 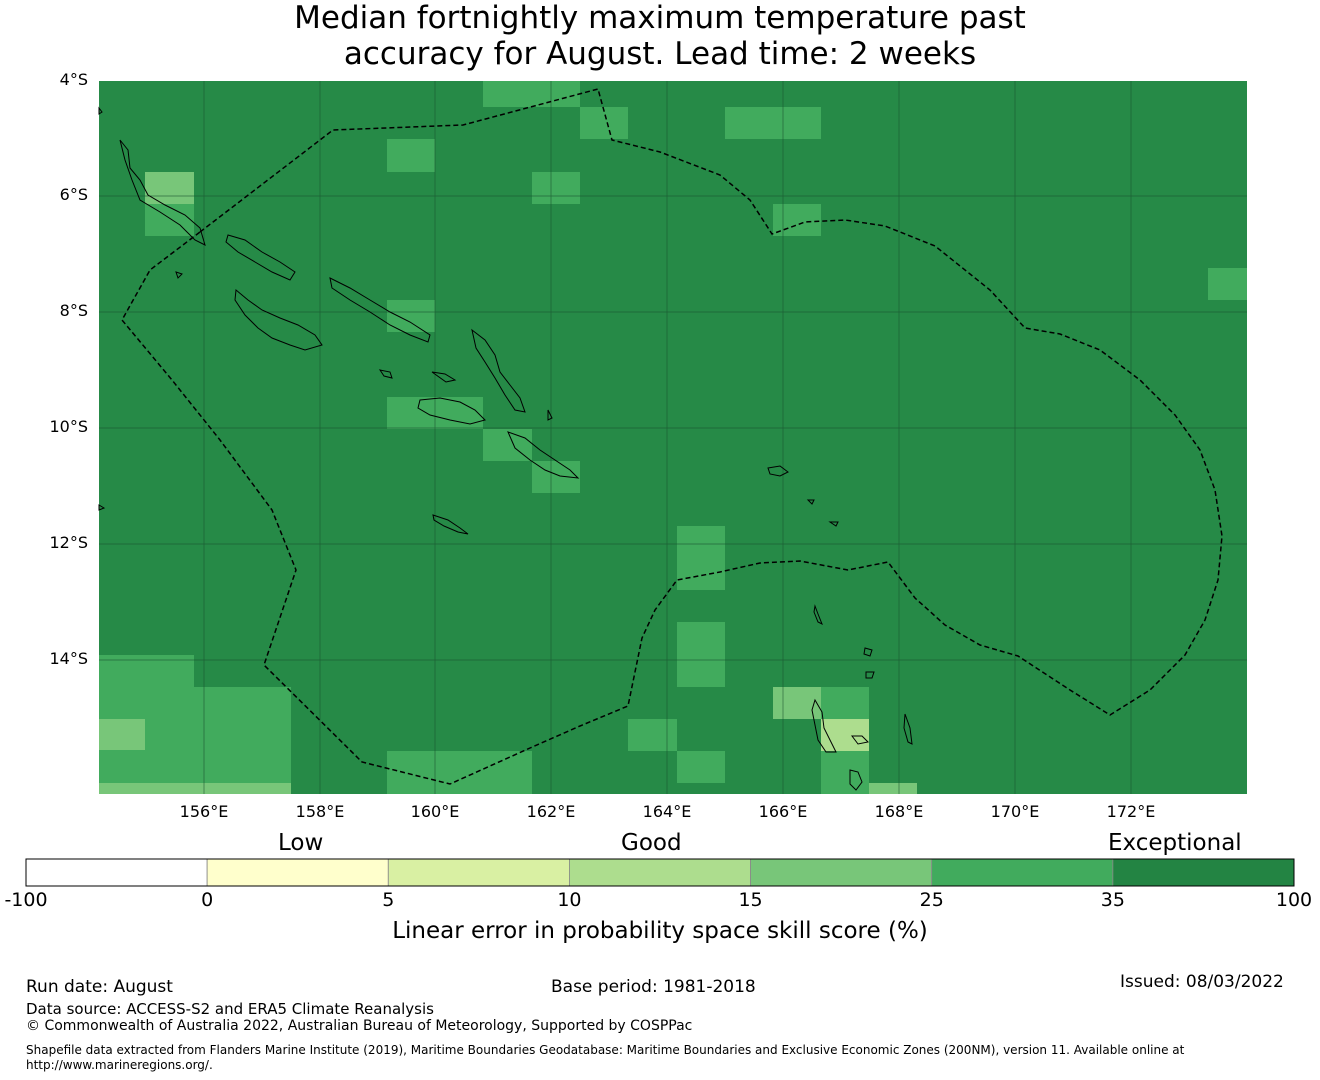 I want to click on lat-tick-label: 14°S, so click(x=68, y=658).